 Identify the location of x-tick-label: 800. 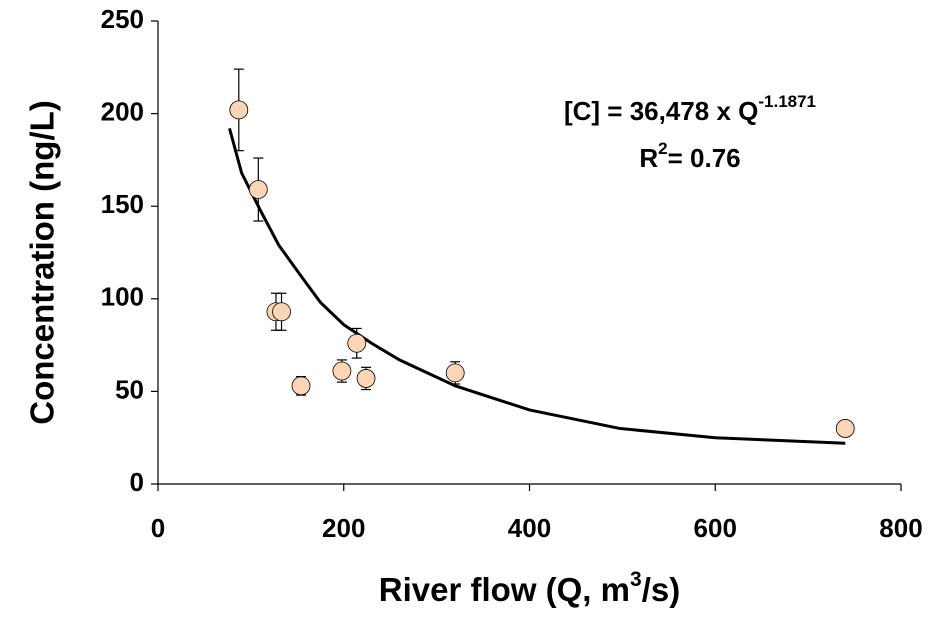
(900, 528).